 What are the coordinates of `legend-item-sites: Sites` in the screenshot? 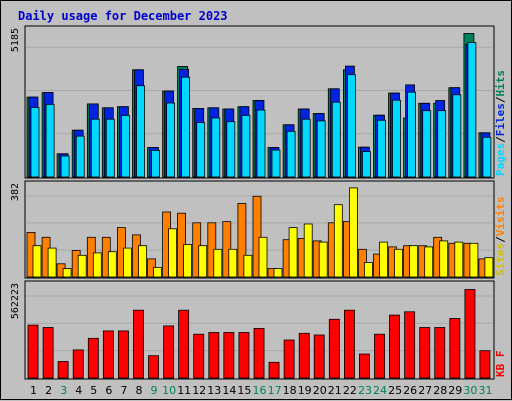 It's located at (500, 259).